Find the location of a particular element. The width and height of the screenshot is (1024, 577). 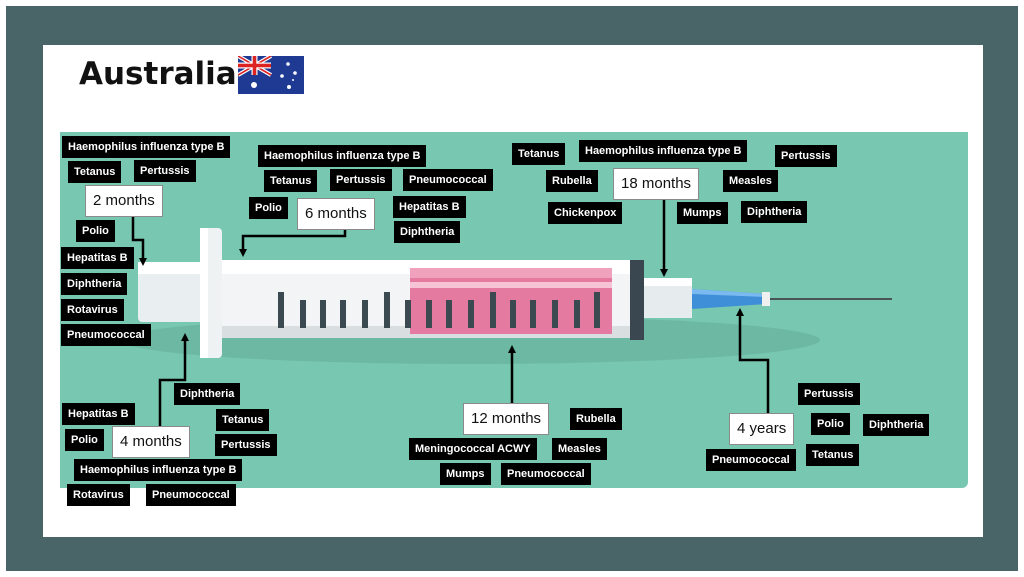

age-label-4-years: 4 years is located at coordinates (762, 429).